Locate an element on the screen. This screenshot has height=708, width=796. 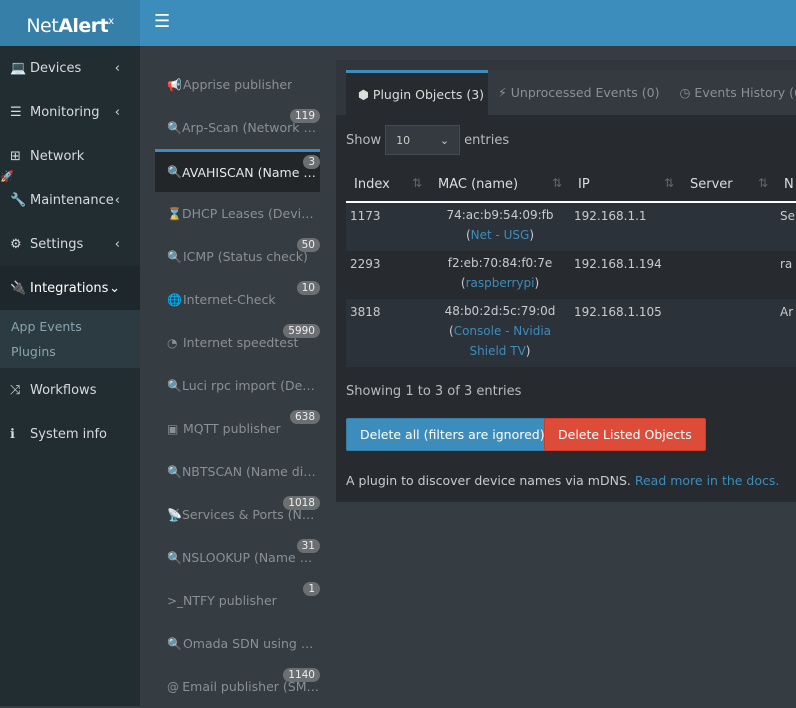
count-badge: 50 is located at coordinates (308, 245).